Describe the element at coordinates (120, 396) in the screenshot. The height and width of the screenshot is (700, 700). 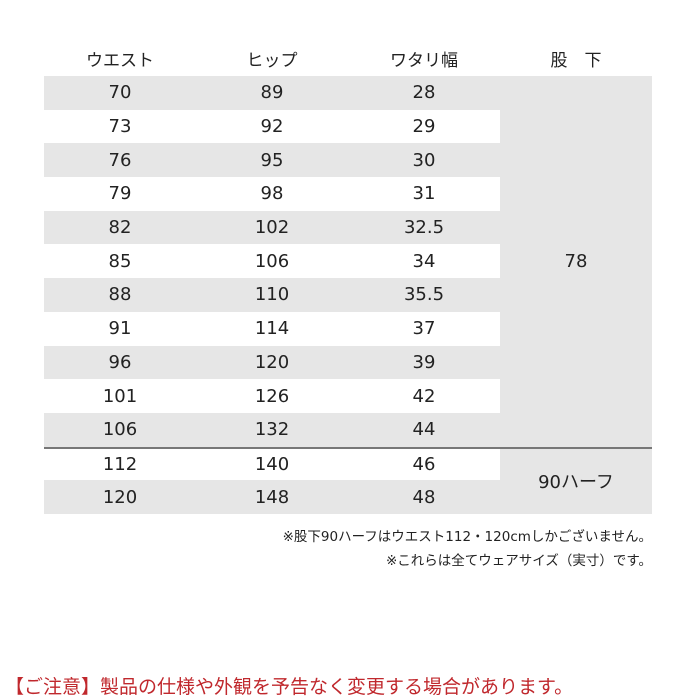
I see `cell-waist: 101` at that location.